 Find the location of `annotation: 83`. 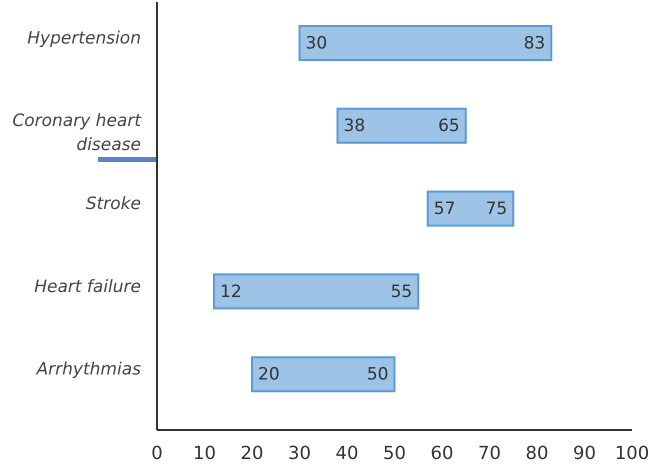

annotation: 83 is located at coordinates (535, 43).